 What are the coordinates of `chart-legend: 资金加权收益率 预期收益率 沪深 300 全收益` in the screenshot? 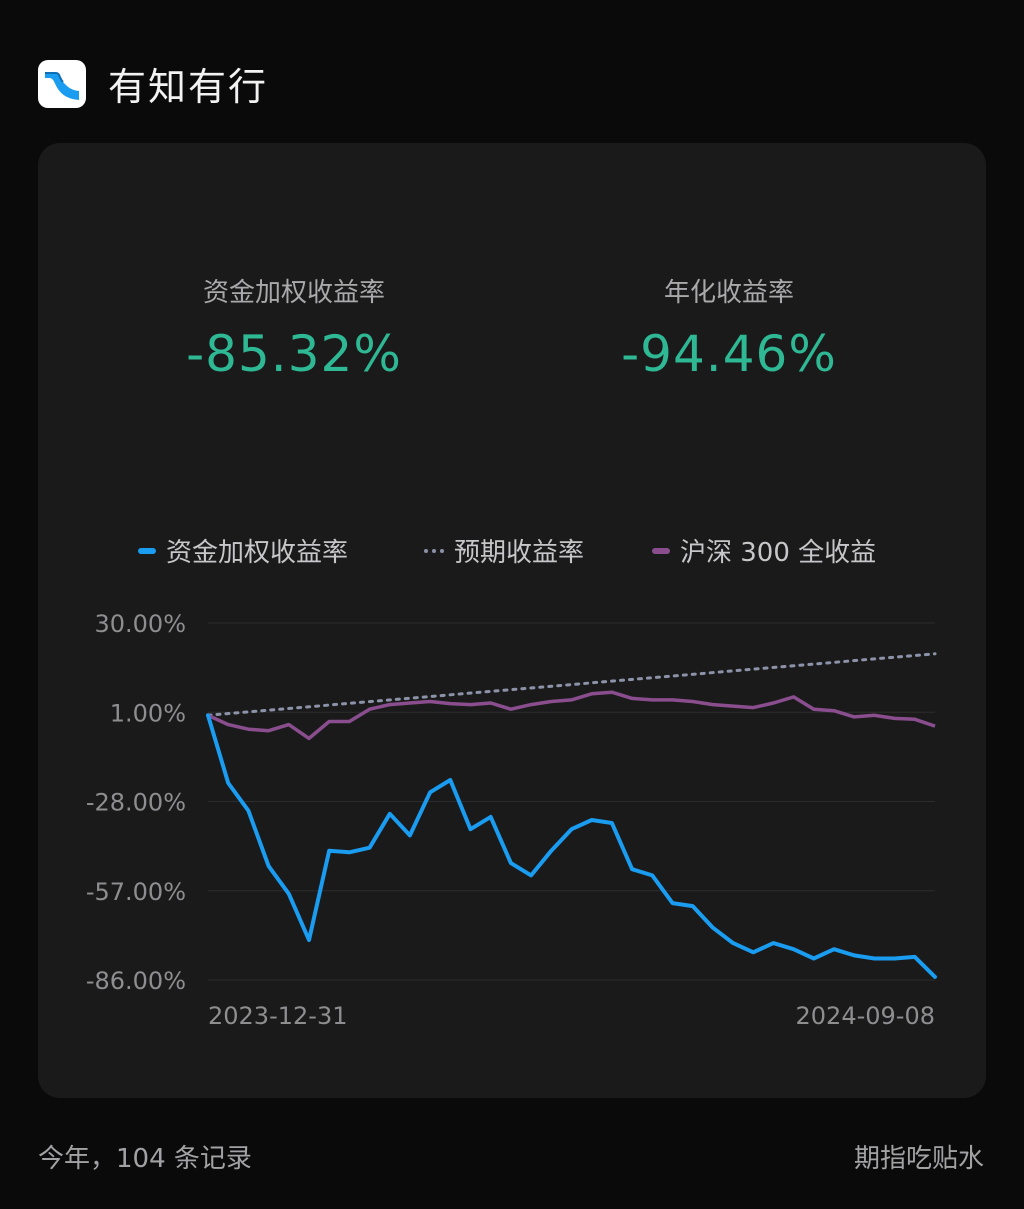 It's located at (512, 550).